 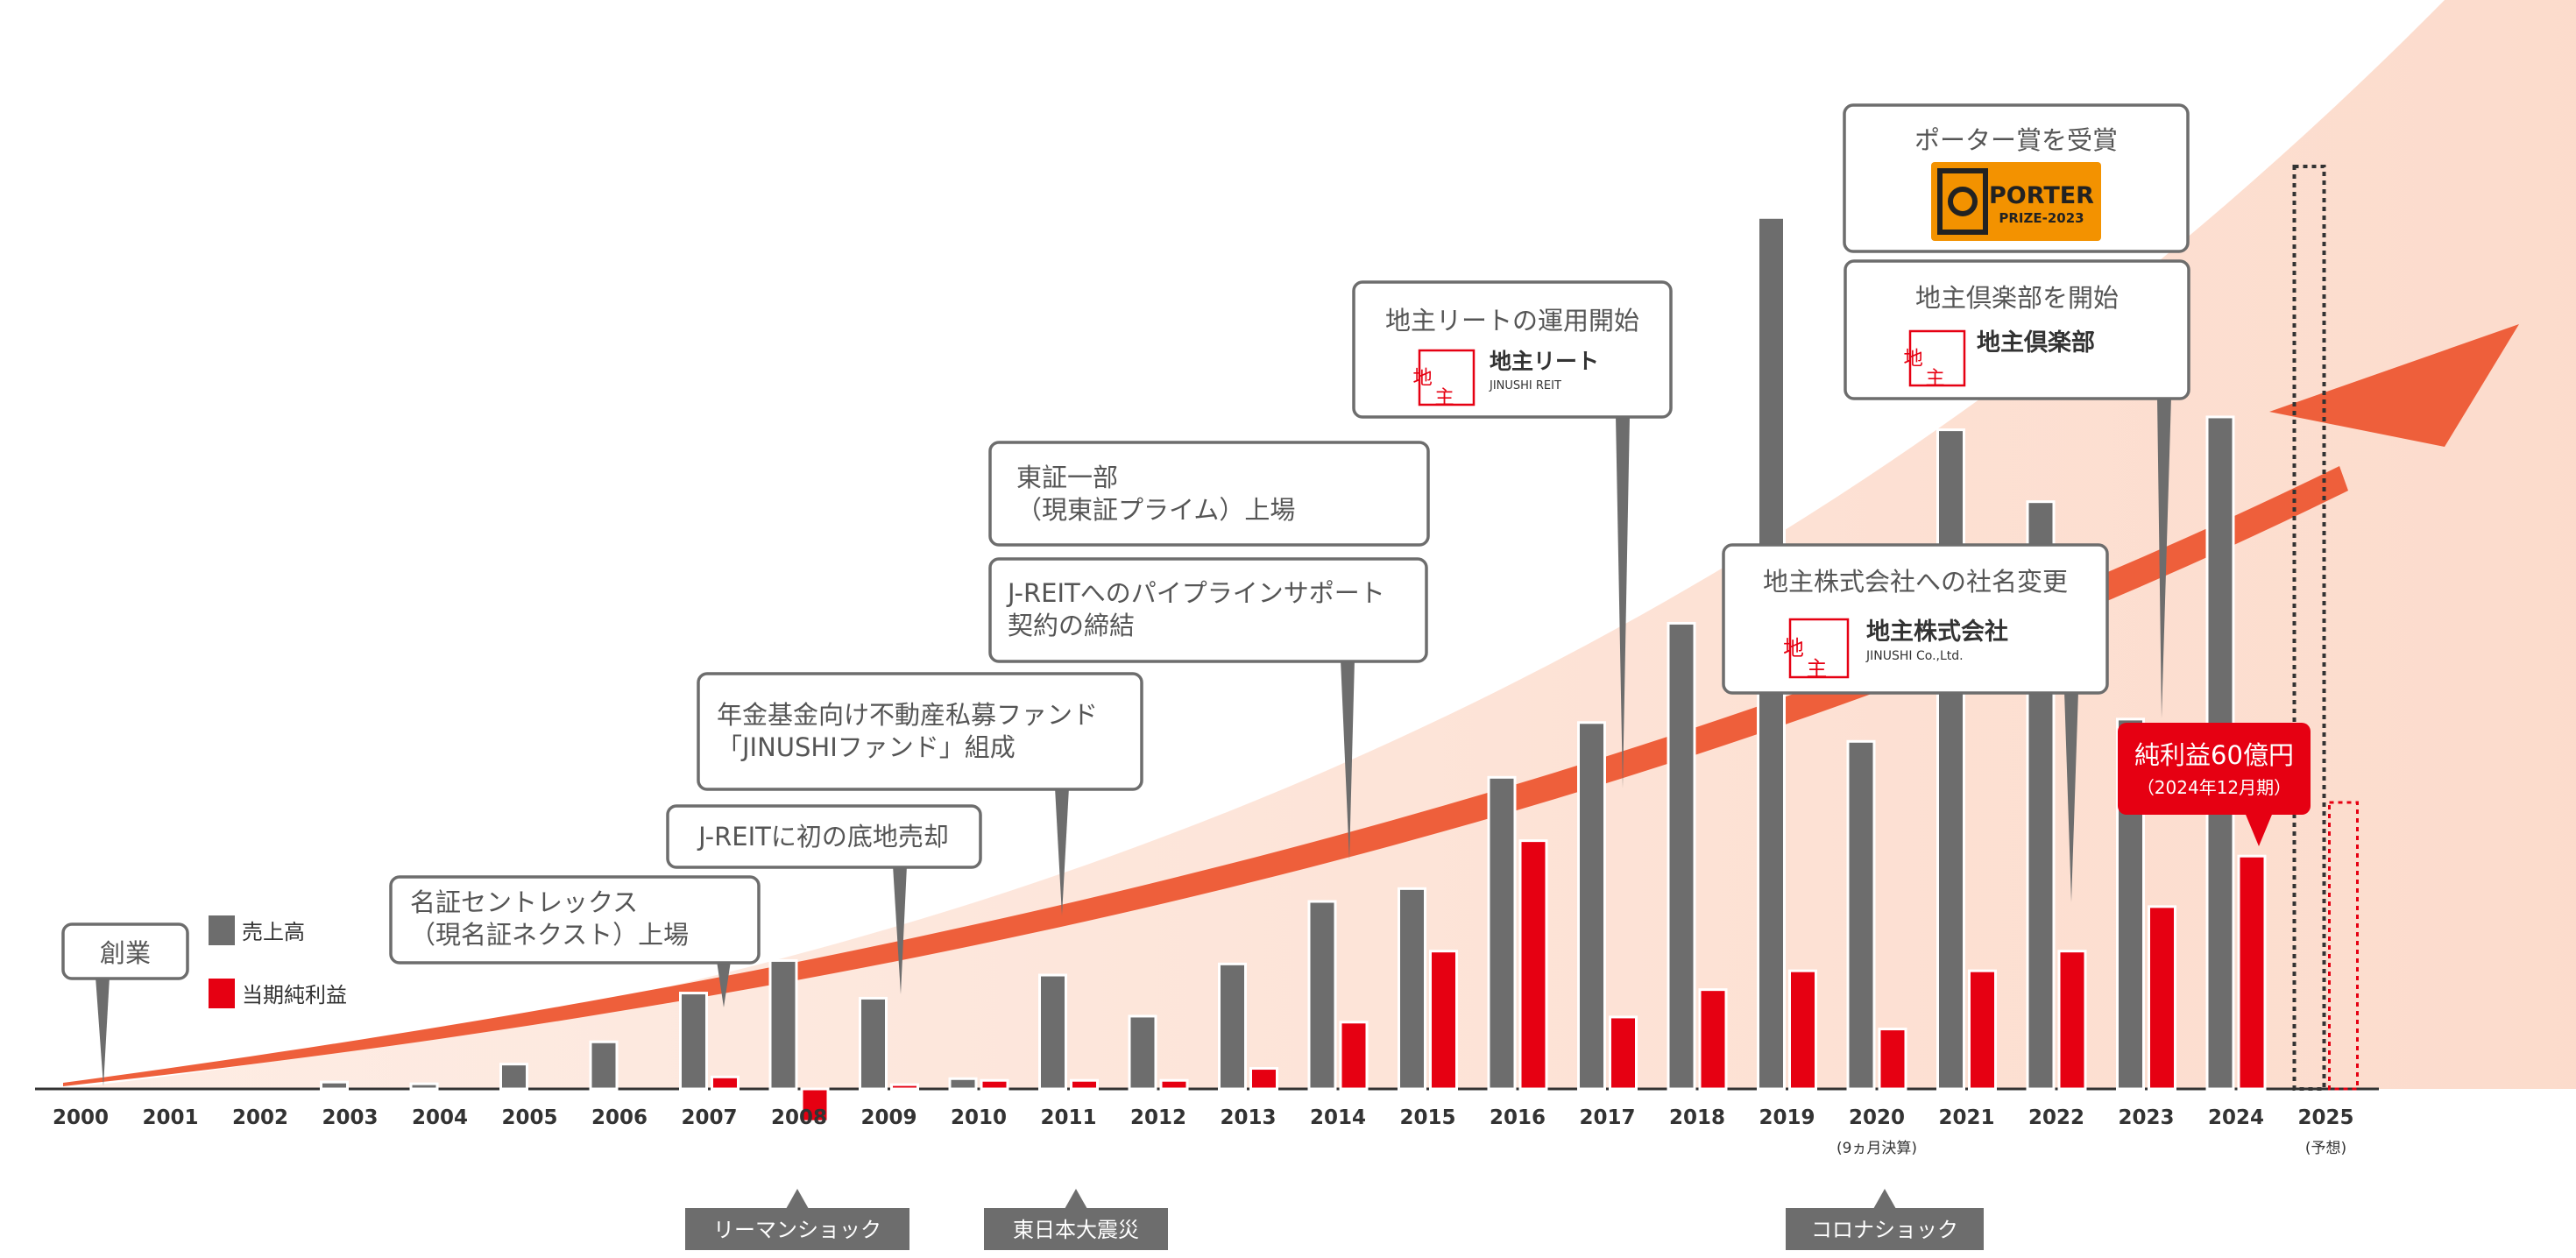 I want to click on callout-jreit-first: J-REITに初の底地売却, so click(x=824, y=899).